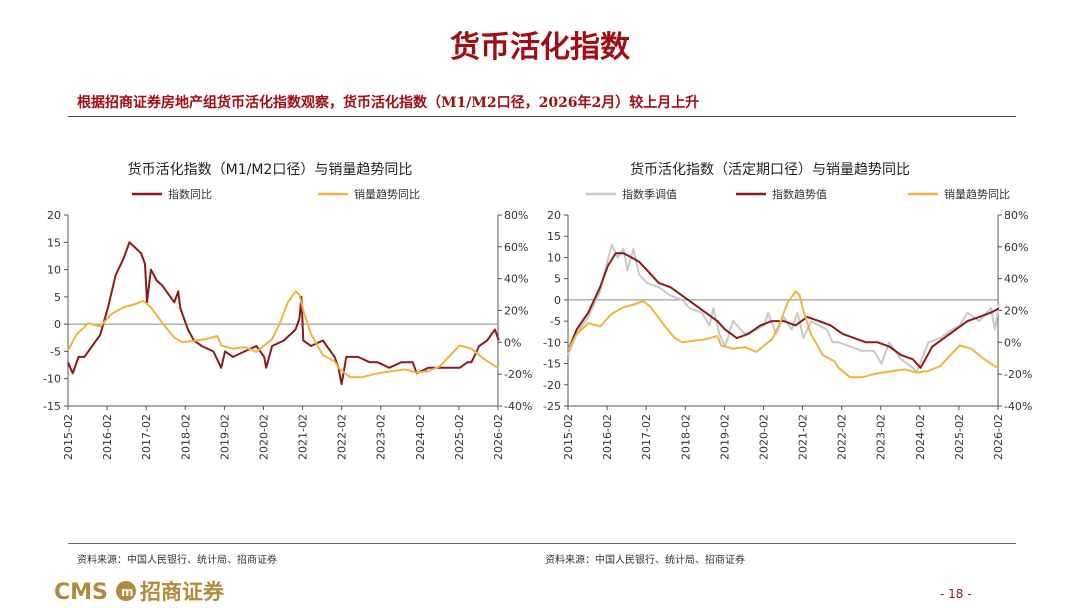 The width and height of the screenshot is (1080, 608). I want to click on y-left-tick-label: -25, so click(552, 406).